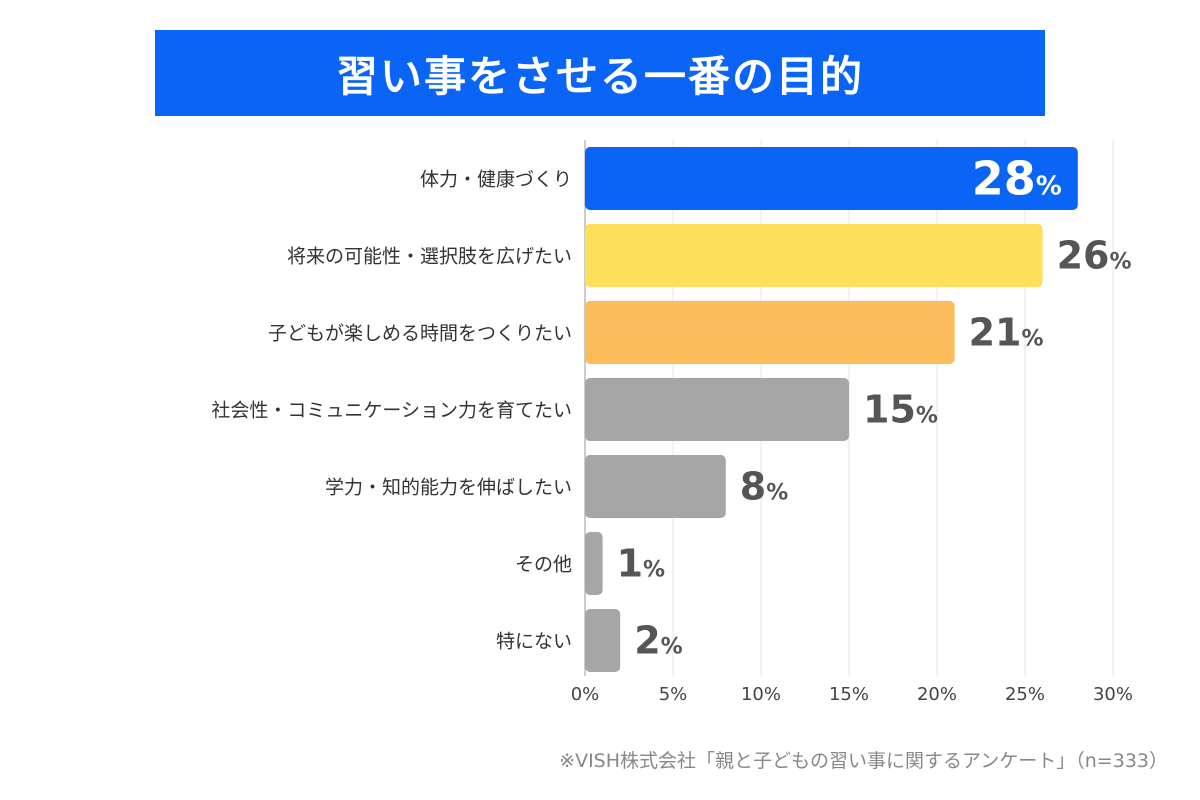 Image resolution: width=1200 pixels, height=800 pixels. Describe the element at coordinates (863, 761) in the screenshot. I see `source-note: ※VISH株式会社「親と子どもの習い事に関するアンケート」（n=333）` at that location.